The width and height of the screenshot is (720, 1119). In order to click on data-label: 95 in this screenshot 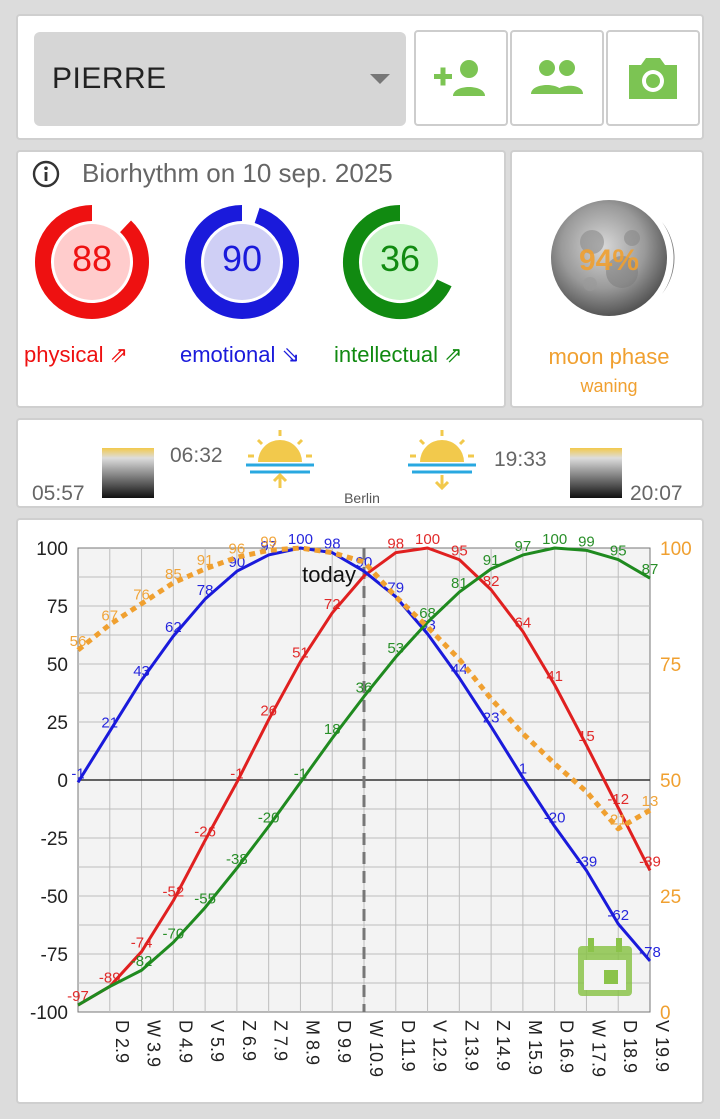, I will do `click(618, 551)`.